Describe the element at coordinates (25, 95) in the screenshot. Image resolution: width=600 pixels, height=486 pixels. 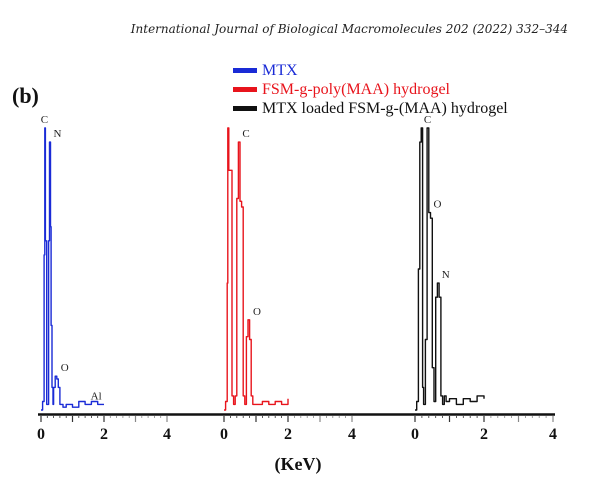
I see `panel-label: (b)` at that location.